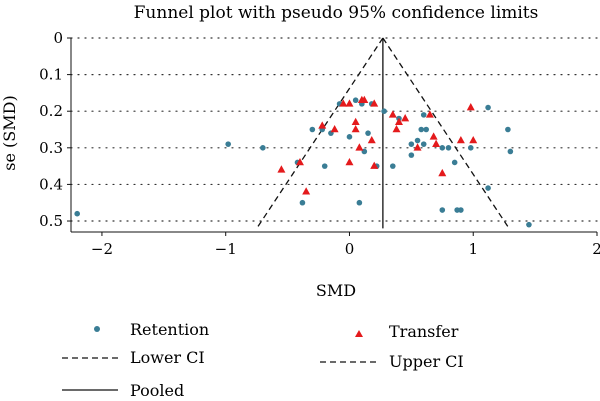  I want to click on y-tick-label-5: 0.5, so click(51, 221).